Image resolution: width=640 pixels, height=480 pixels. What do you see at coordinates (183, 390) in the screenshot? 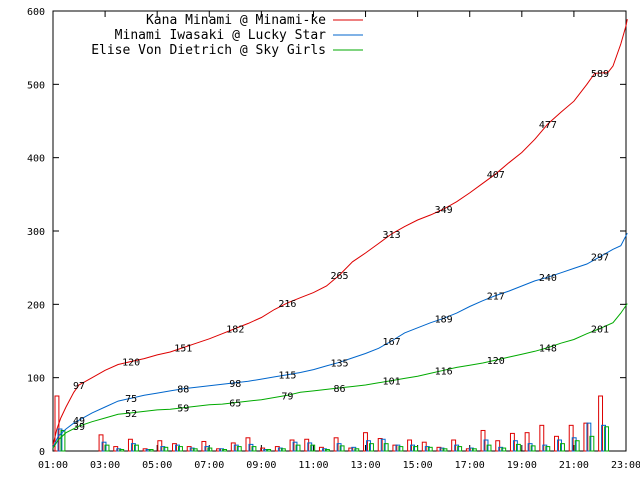
I see `data-label: 88` at bounding box center [183, 390].